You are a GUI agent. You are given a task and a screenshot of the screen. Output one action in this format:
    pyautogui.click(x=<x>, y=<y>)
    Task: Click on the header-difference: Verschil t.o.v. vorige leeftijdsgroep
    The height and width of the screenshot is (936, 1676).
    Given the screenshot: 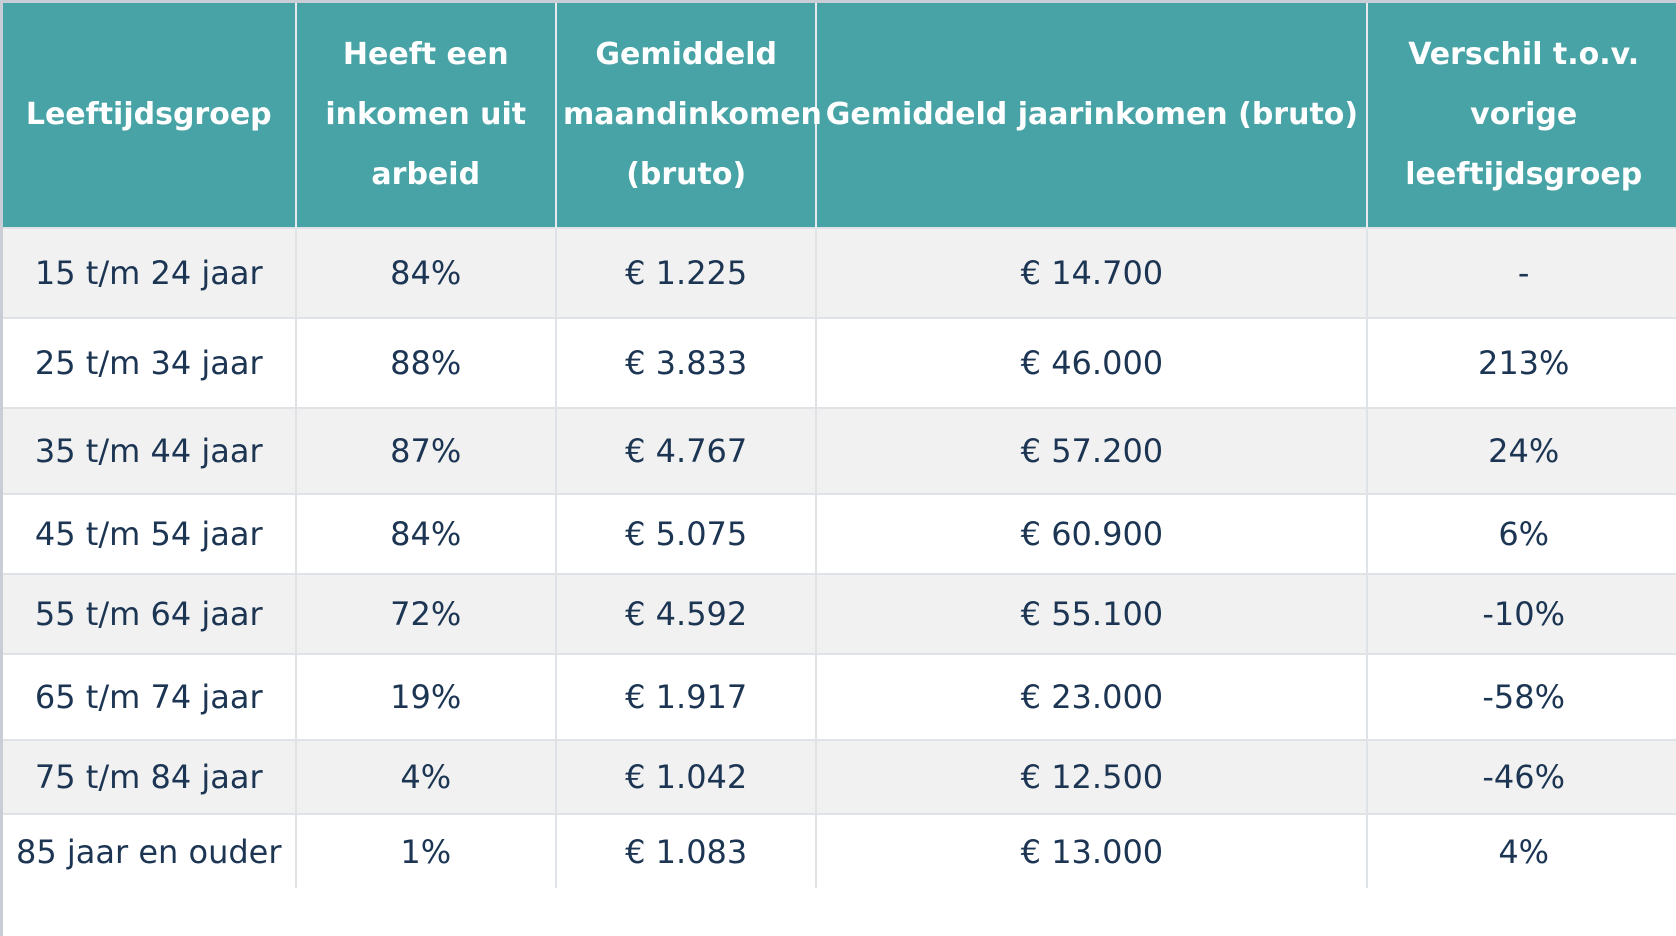 What is the action you would take?
    pyautogui.click(x=1521, y=115)
    